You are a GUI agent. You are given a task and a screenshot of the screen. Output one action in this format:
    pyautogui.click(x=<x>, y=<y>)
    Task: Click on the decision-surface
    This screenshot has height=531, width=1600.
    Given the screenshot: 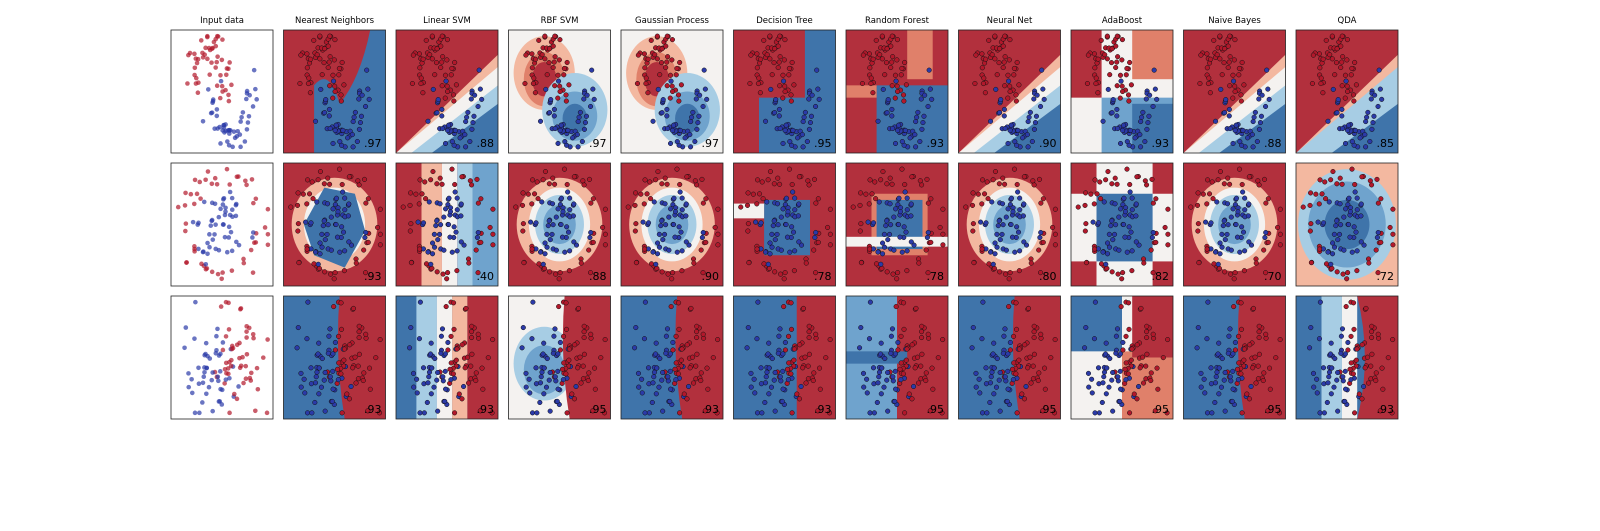 What is the action you would take?
    pyautogui.click(x=222, y=357)
    